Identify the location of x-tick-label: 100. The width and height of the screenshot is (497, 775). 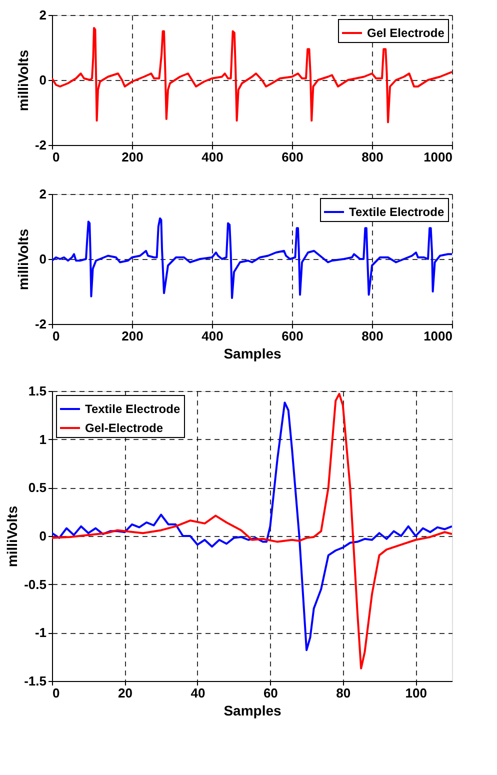
(416, 693).